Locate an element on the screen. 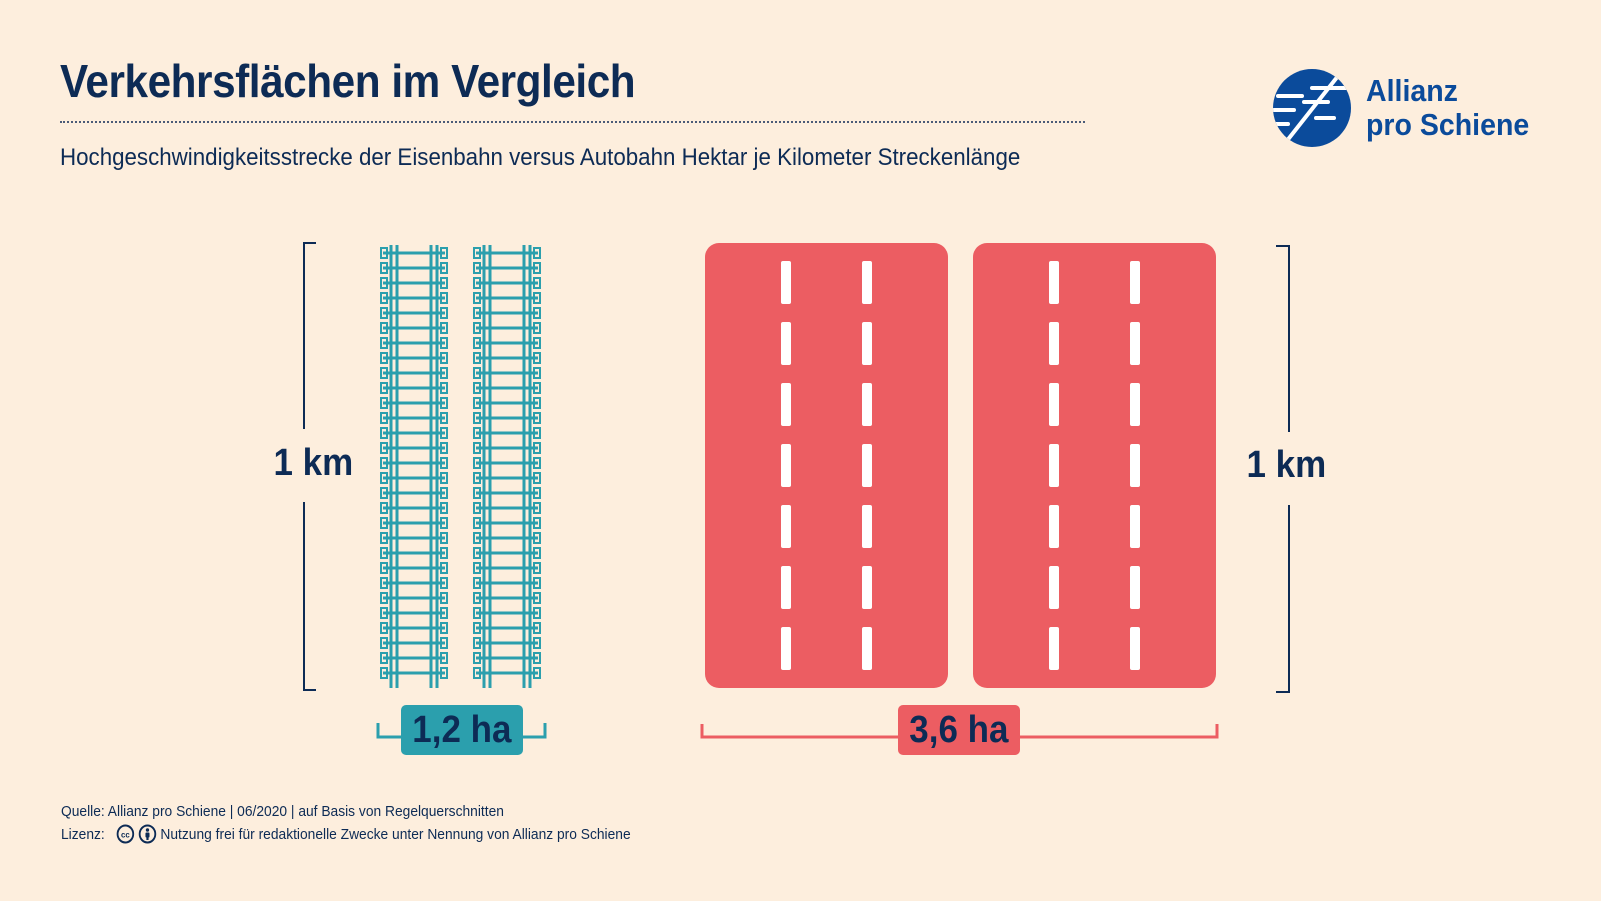 This screenshot has height=901, width=1601. rail-area-value: 1,2 ha is located at coordinates (462, 730).